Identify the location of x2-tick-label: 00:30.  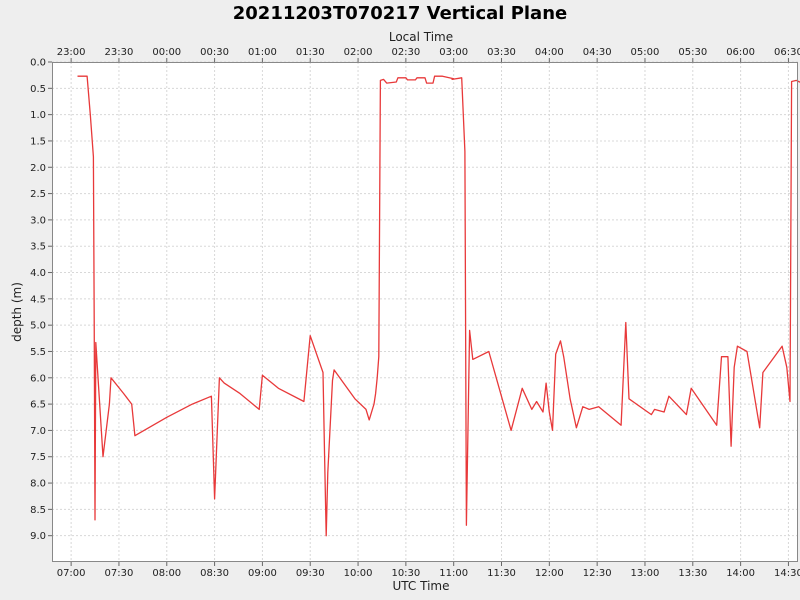
(214, 52).